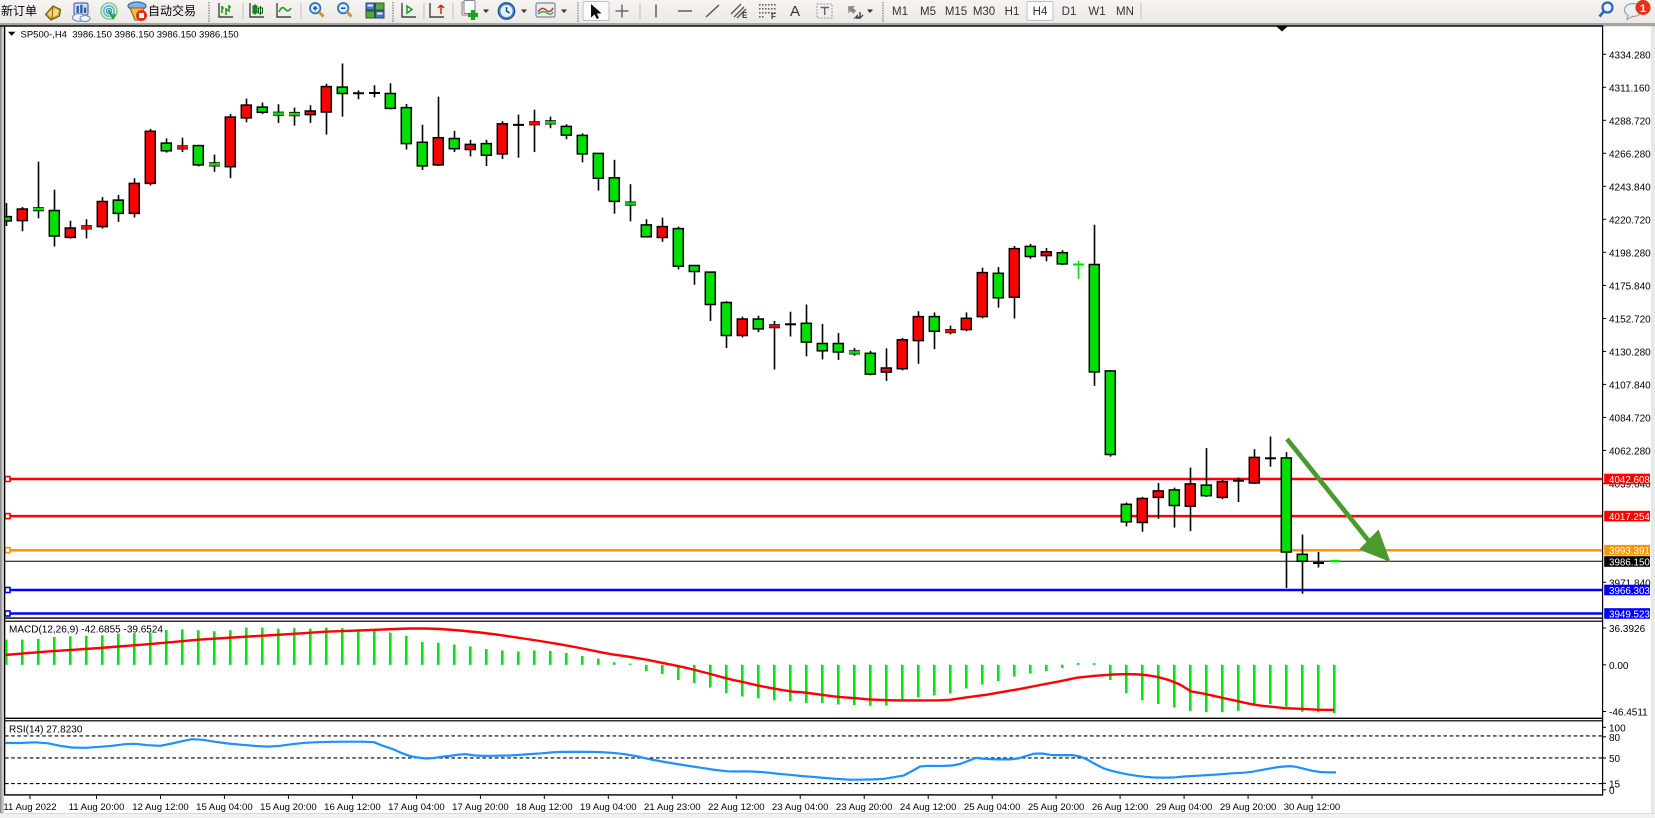 Image resolution: width=1655 pixels, height=818 pixels. What do you see at coordinates (900, 12) in the screenshot?
I see `svg-text: M1` at bounding box center [900, 12].